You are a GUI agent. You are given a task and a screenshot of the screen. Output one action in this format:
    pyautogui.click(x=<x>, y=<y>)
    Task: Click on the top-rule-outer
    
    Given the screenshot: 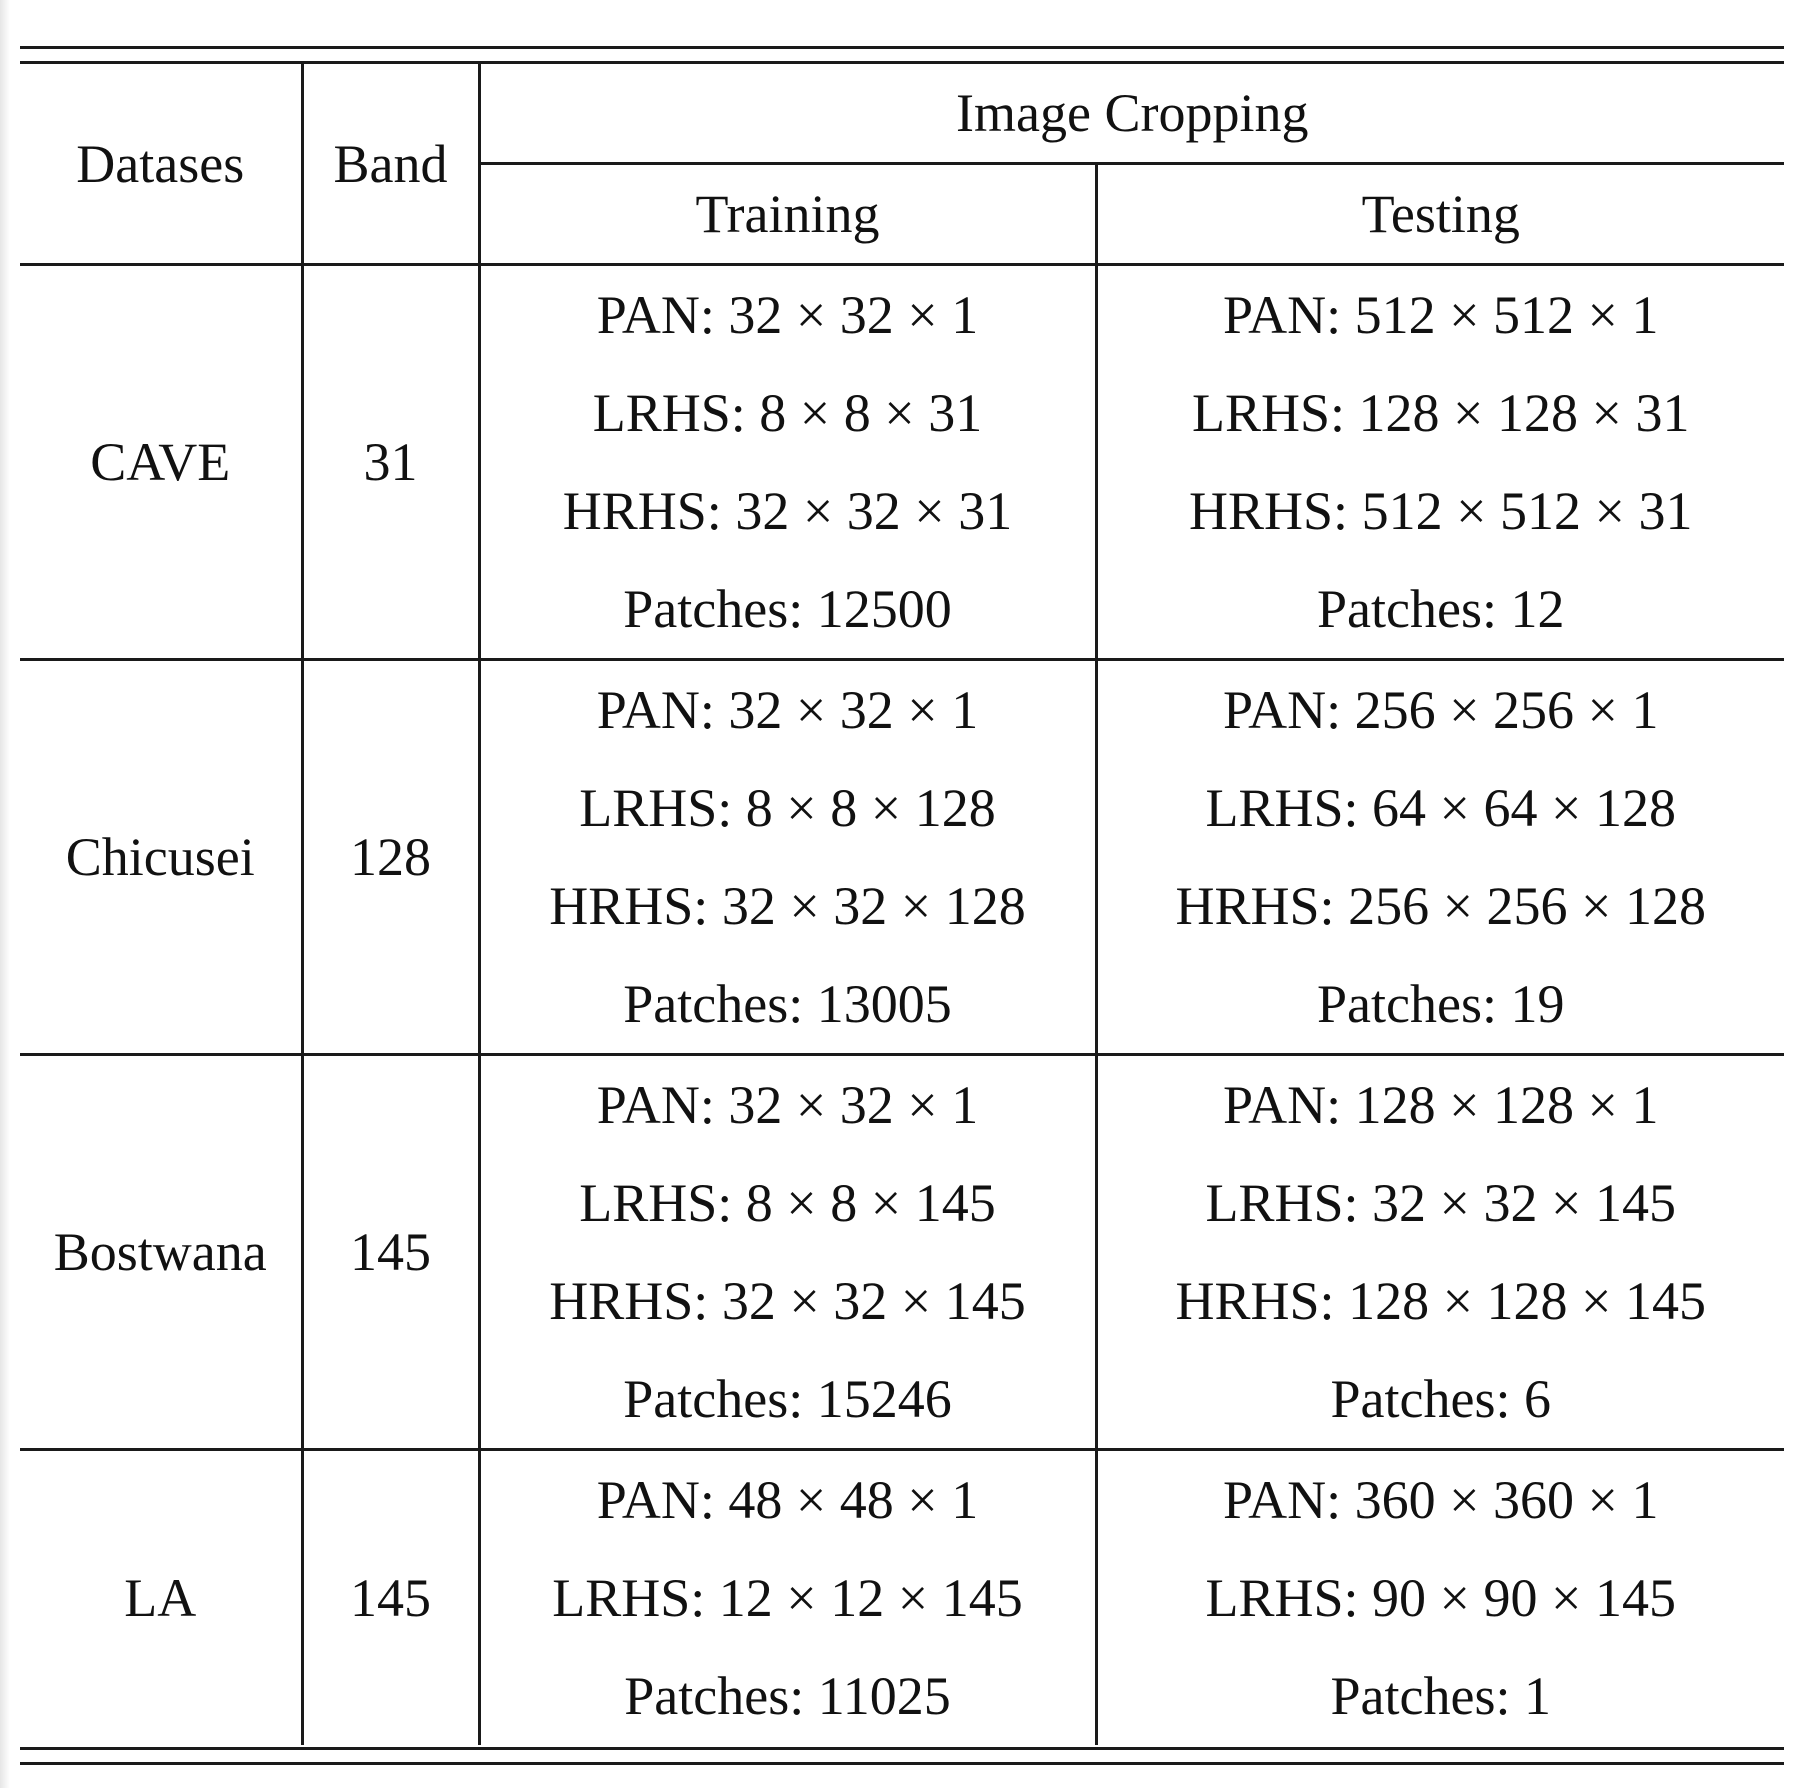 What is the action you would take?
    pyautogui.click(x=902, y=47)
    